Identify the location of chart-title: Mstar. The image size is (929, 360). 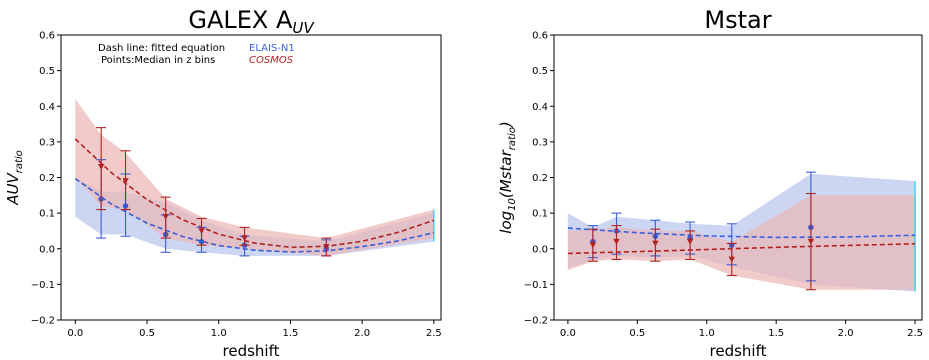
(737, 20).